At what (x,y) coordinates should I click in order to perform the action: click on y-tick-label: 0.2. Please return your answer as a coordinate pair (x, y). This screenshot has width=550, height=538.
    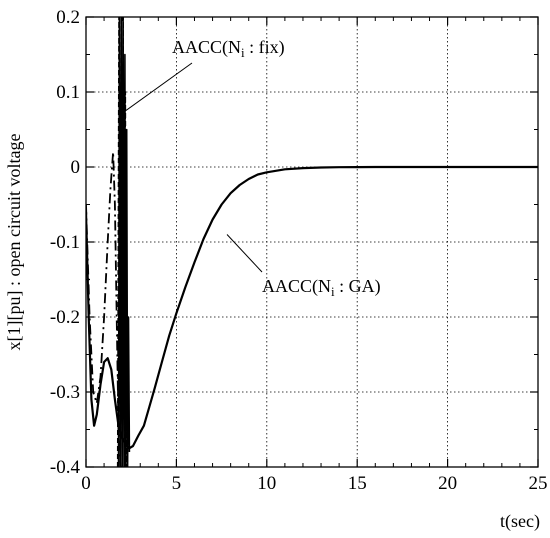
    Looking at the image, I should click on (68, 17).